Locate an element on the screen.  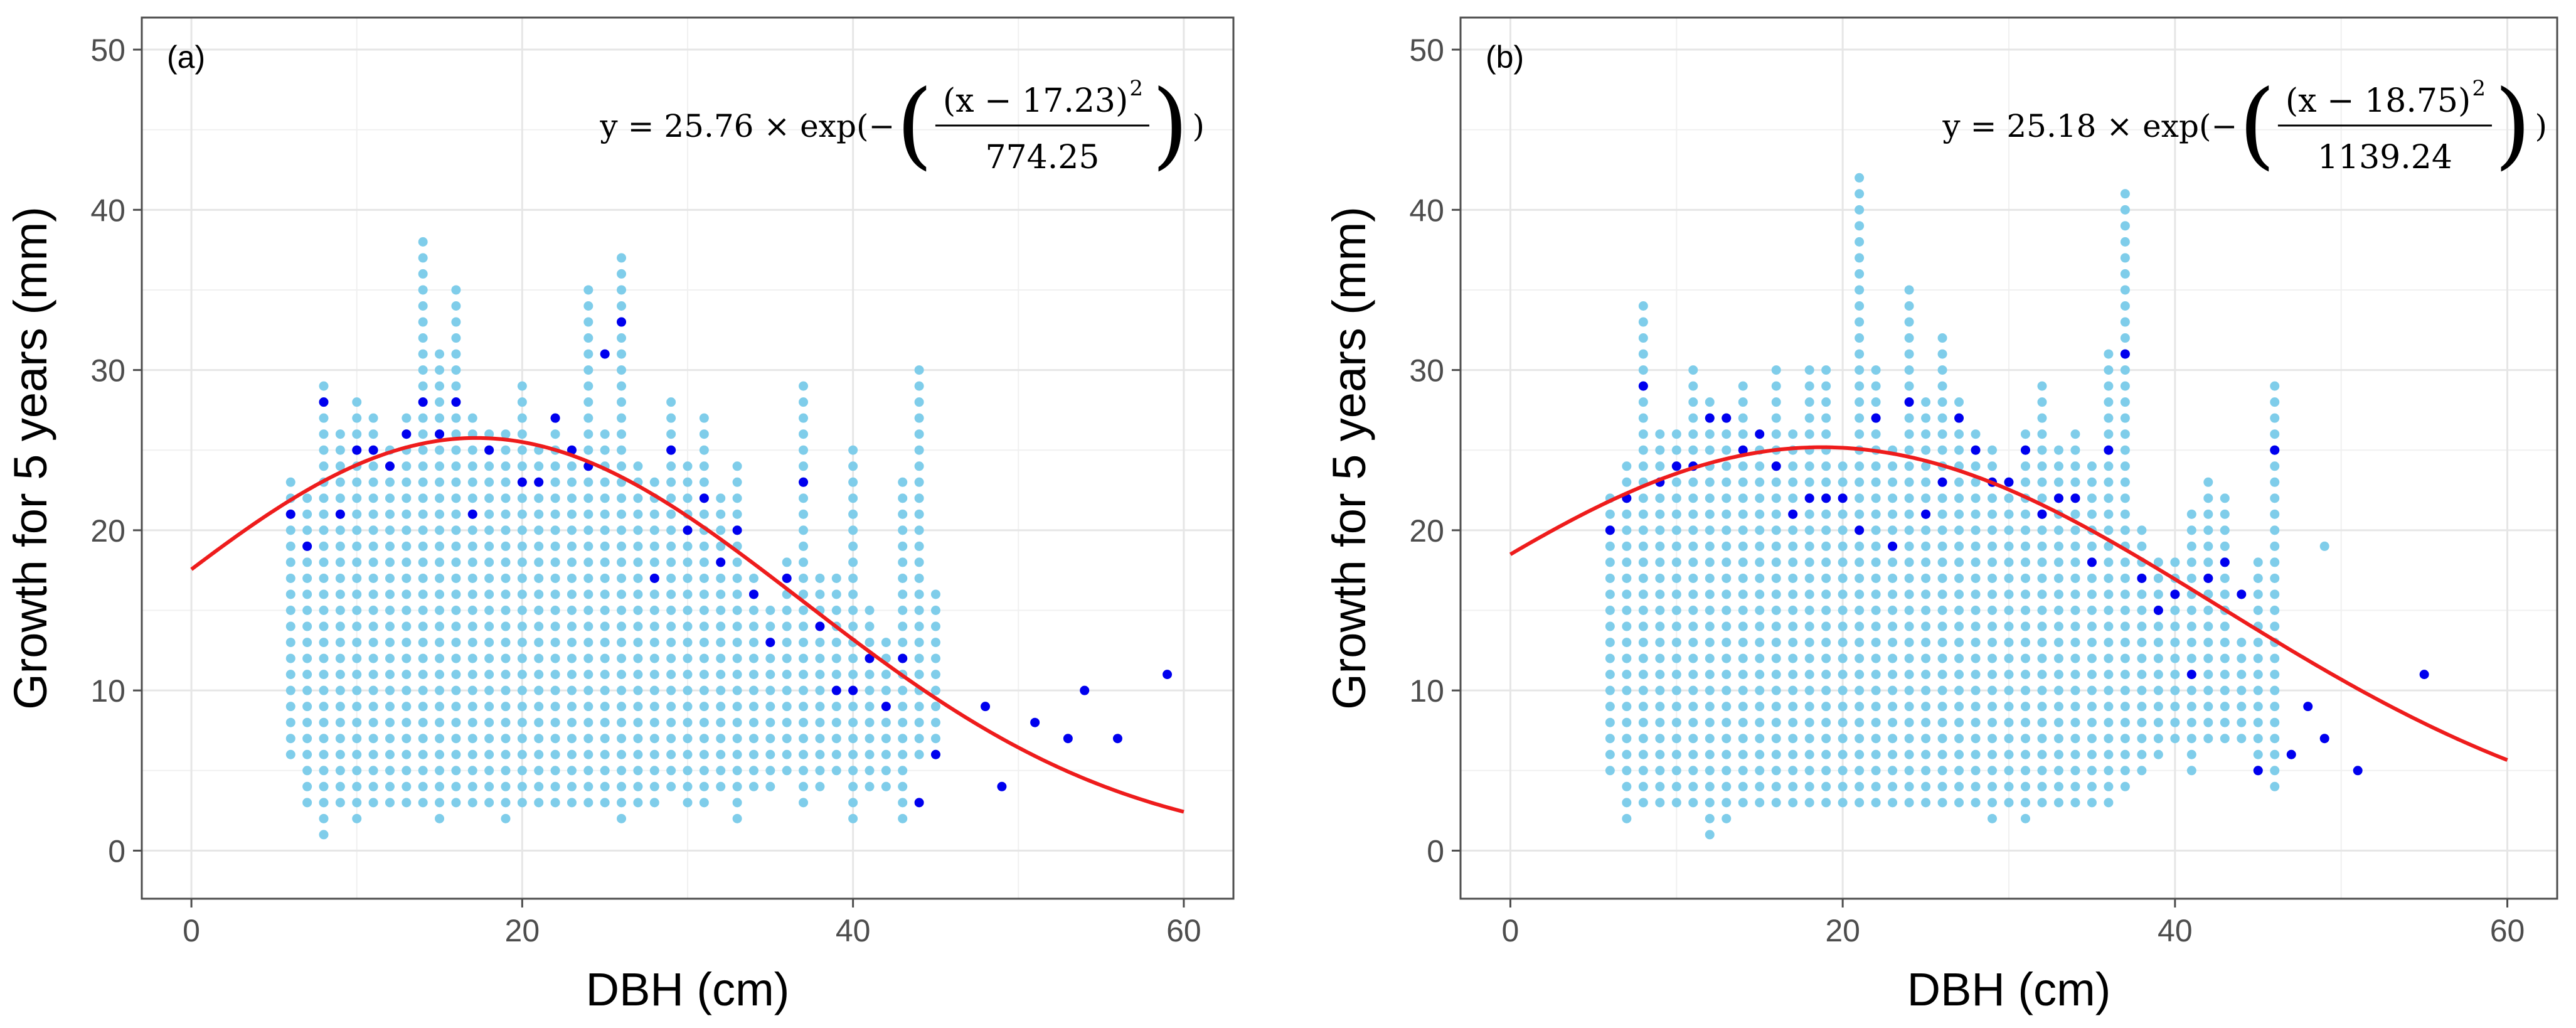
big-paren-left: ( is located at coordinates (2256, 124).